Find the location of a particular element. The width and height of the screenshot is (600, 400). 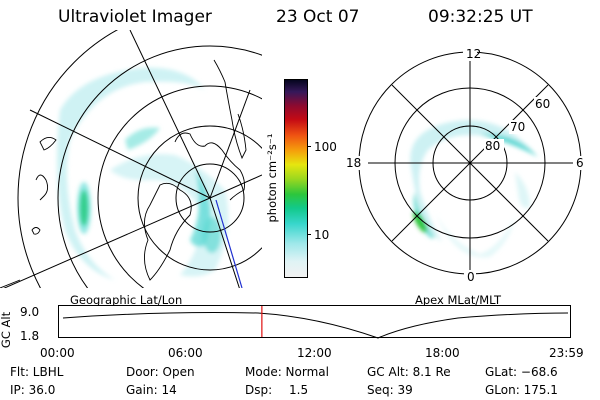

altitude-curve is located at coordinates (315, 325).